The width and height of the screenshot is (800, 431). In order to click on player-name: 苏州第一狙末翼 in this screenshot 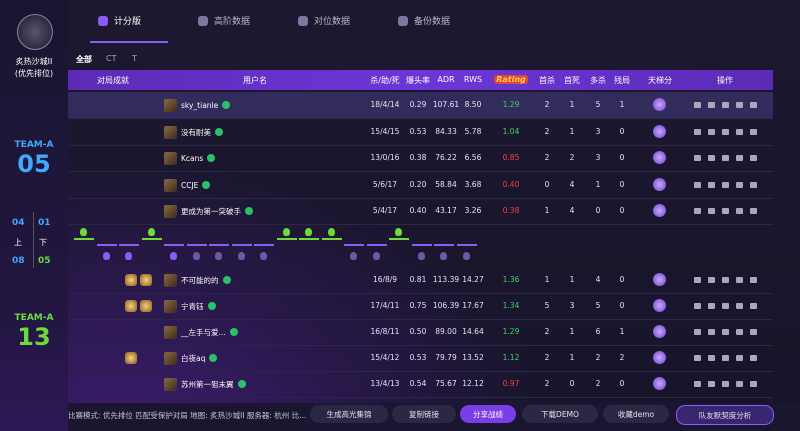, I will do `click(205, 384)`.